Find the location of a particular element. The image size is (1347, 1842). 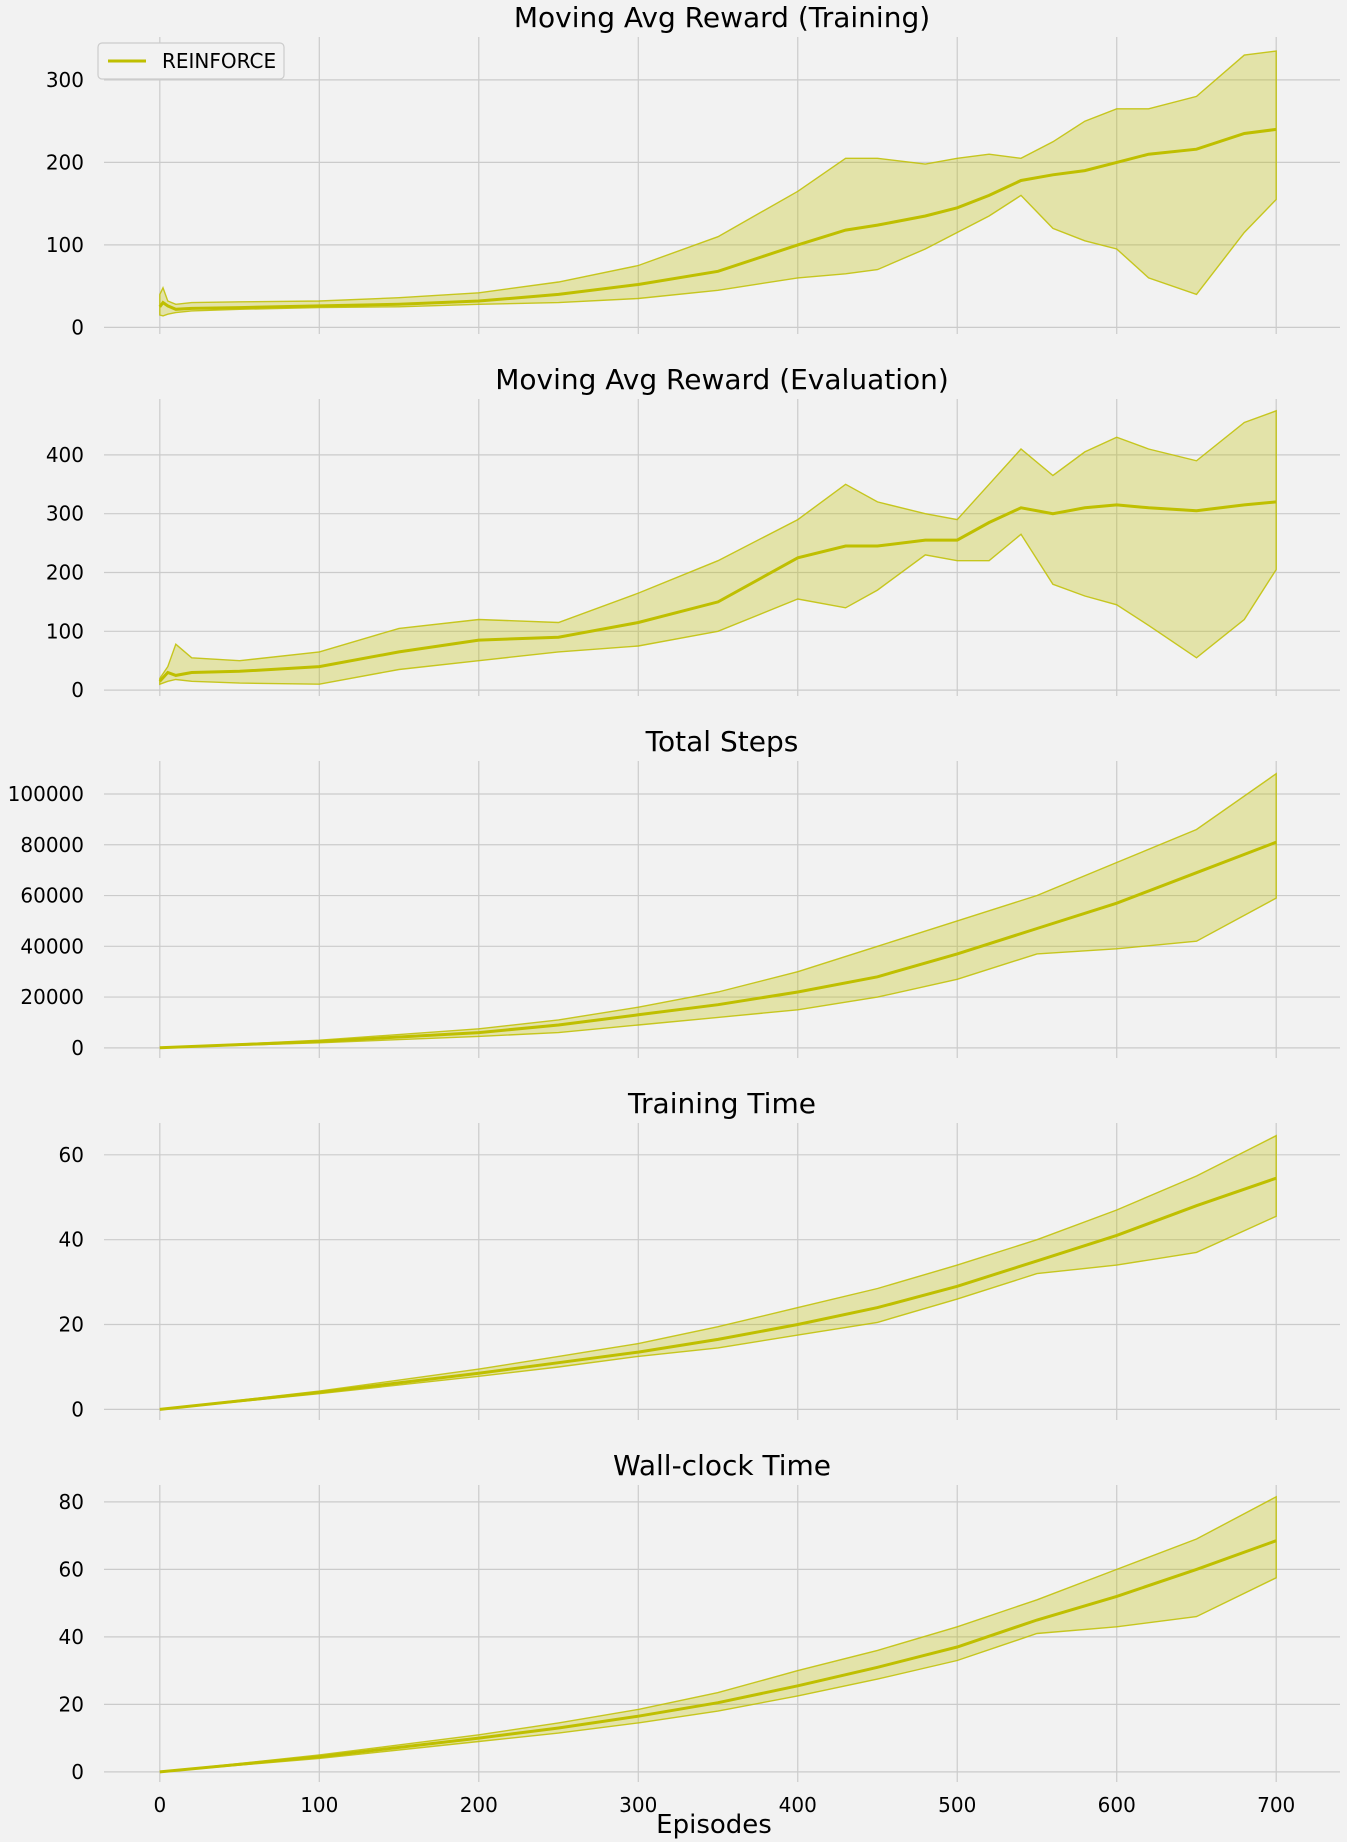

legend-box is located at coordinates (191, 61).